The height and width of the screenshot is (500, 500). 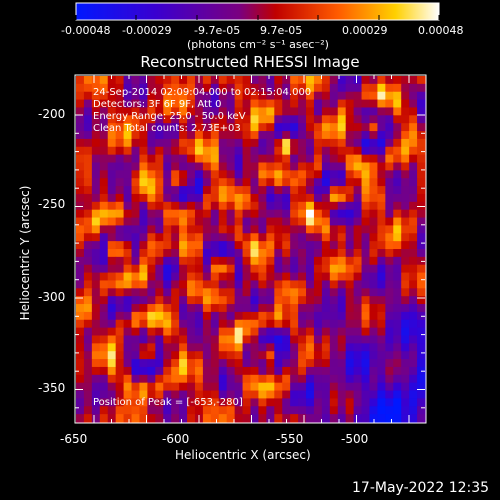 I want to click on x-tick-label: -500, so click(x=355, y=439).